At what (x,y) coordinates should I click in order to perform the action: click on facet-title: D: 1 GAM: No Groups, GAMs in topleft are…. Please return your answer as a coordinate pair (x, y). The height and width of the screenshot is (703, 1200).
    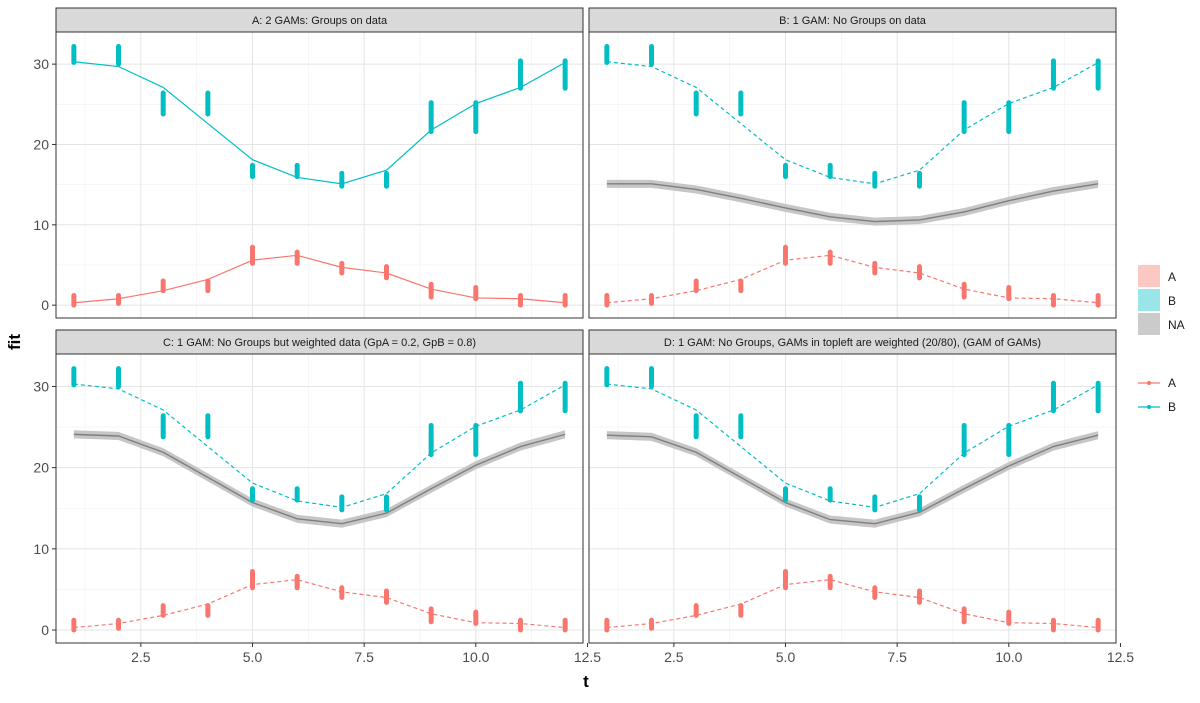
    Looking at the image, I should click on (852, 343).